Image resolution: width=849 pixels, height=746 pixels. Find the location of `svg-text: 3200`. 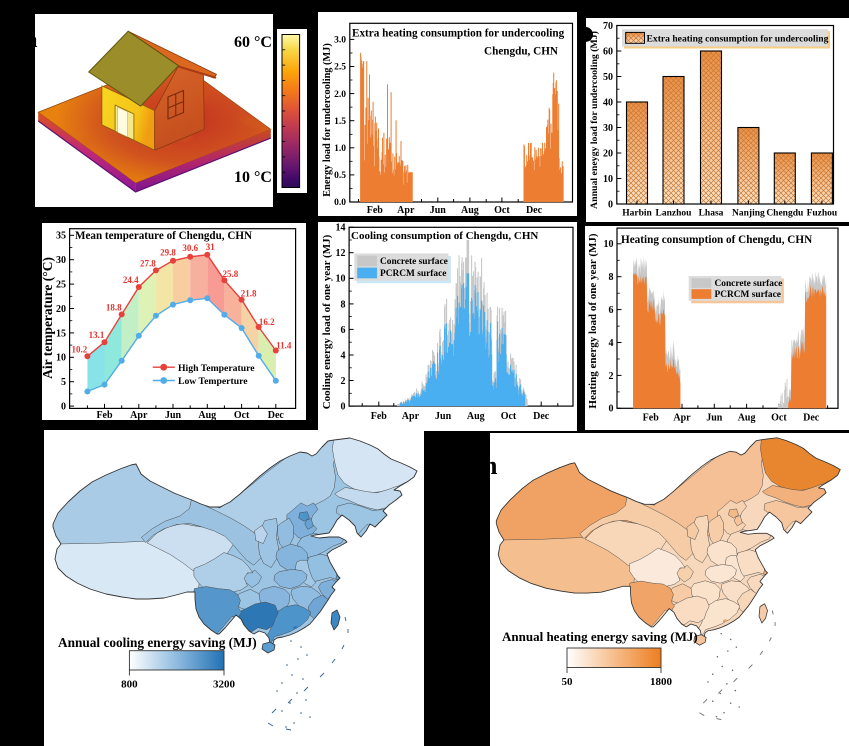

svg-text: 3200 is located at coordinates (224, 685).